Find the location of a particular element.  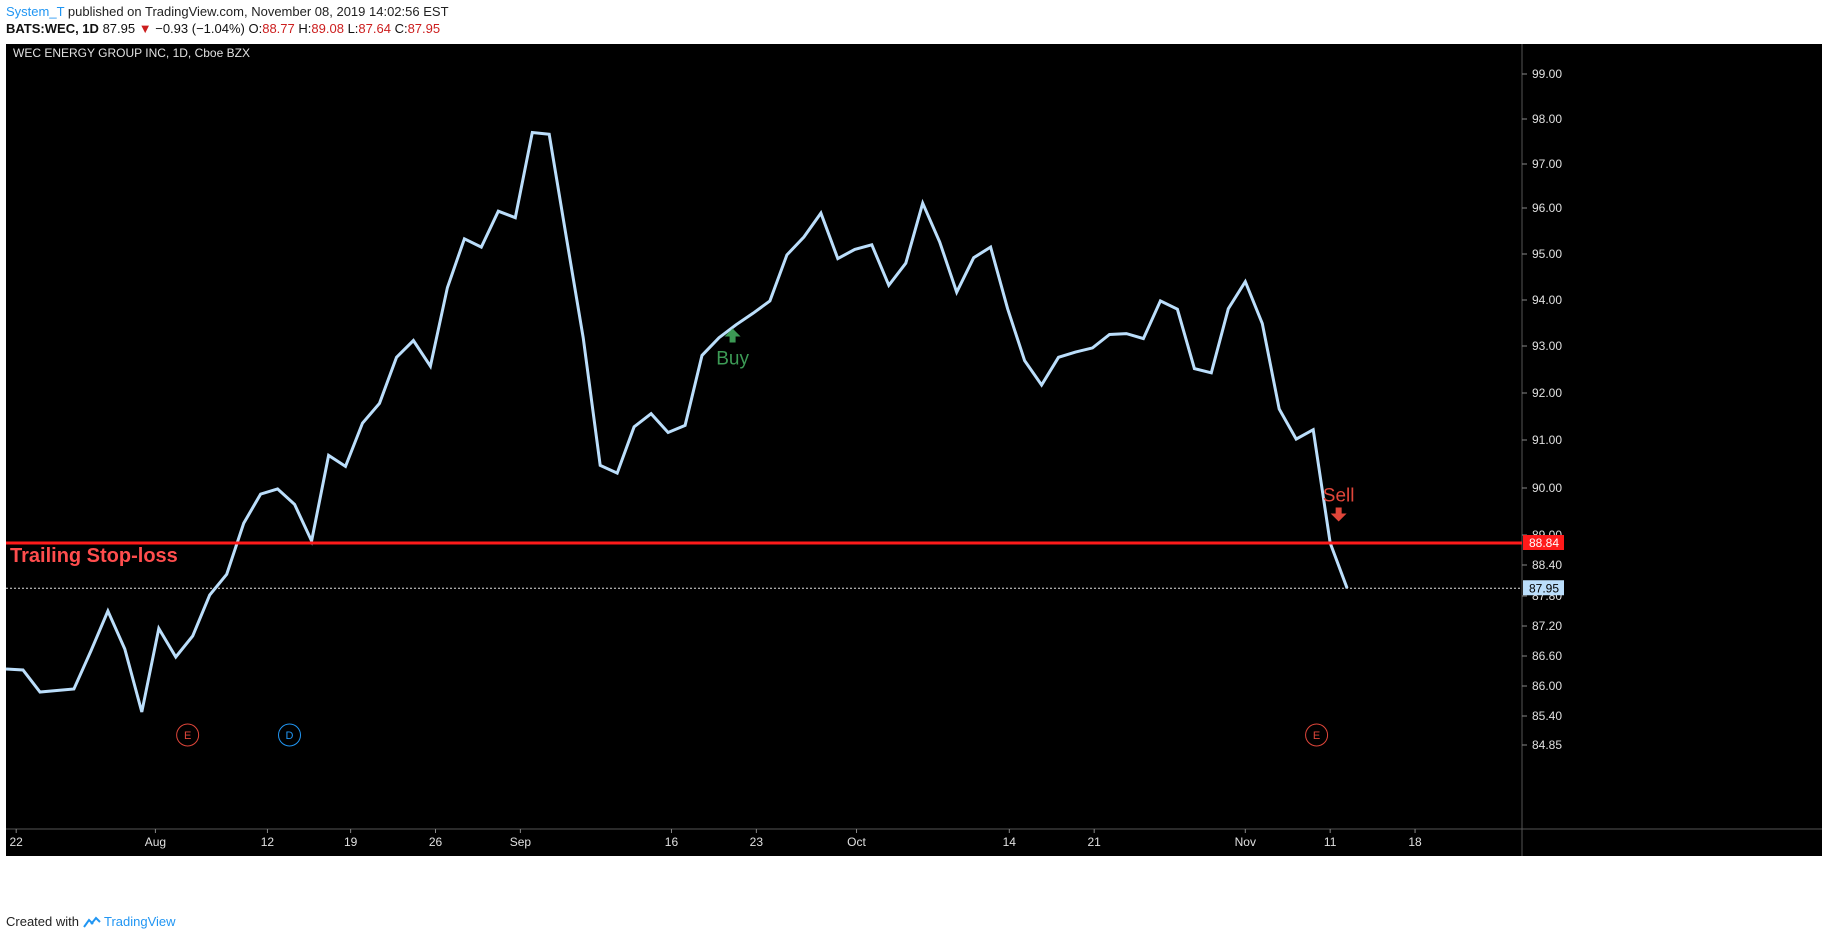

y-tick-label: 86.60 is located at coordinates (1547, 656).